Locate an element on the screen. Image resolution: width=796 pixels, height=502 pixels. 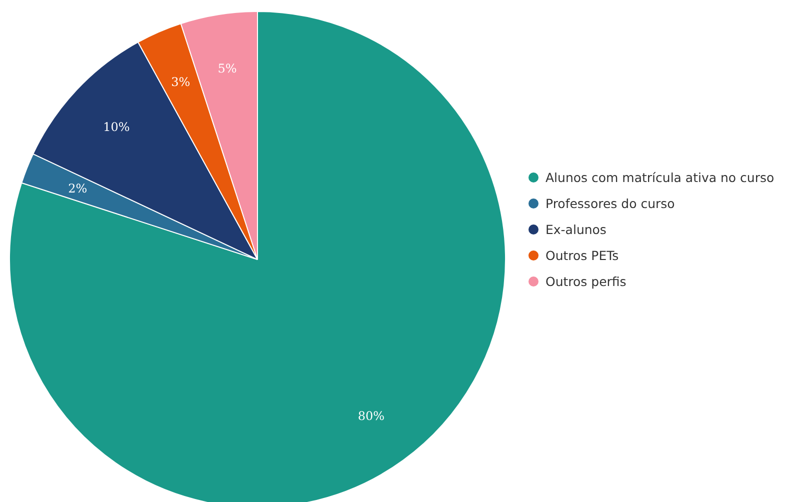
legend-label: Outros PETs is located at coordinates (582, 255).